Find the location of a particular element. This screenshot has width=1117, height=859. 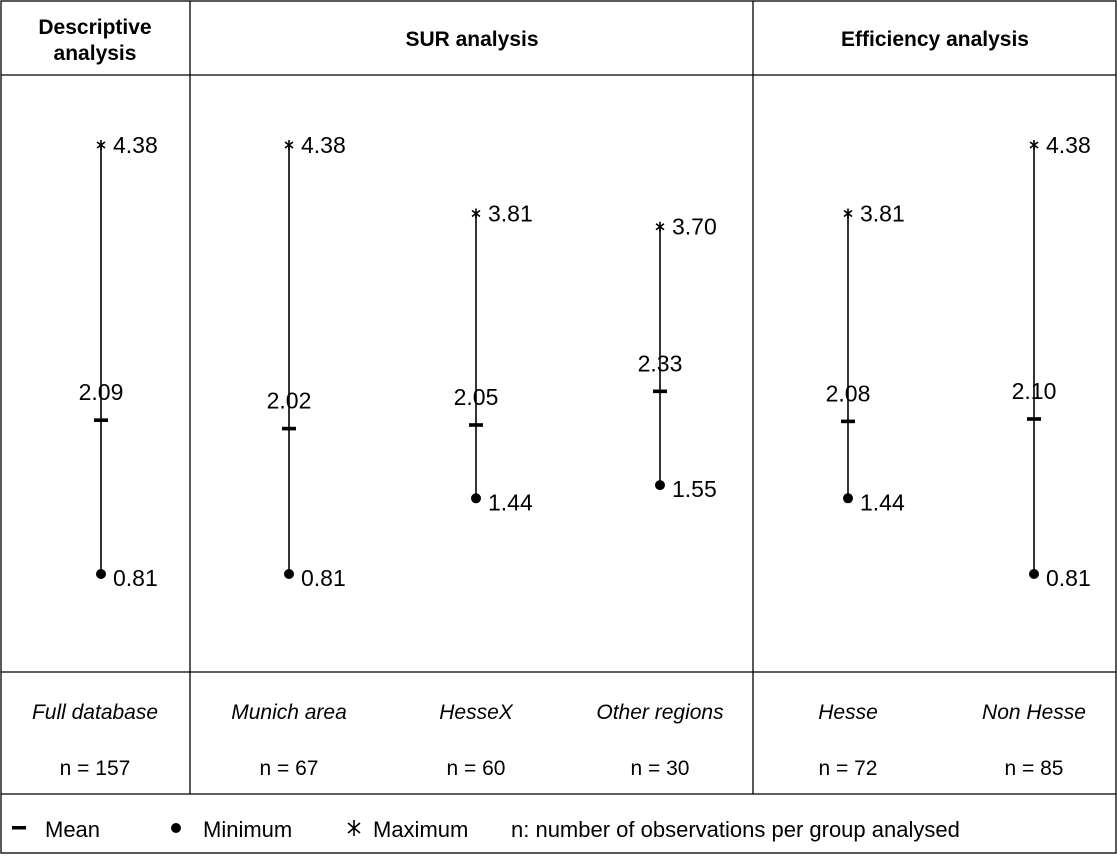

mean-label: 2.33 is located at coordinates (660, 363).